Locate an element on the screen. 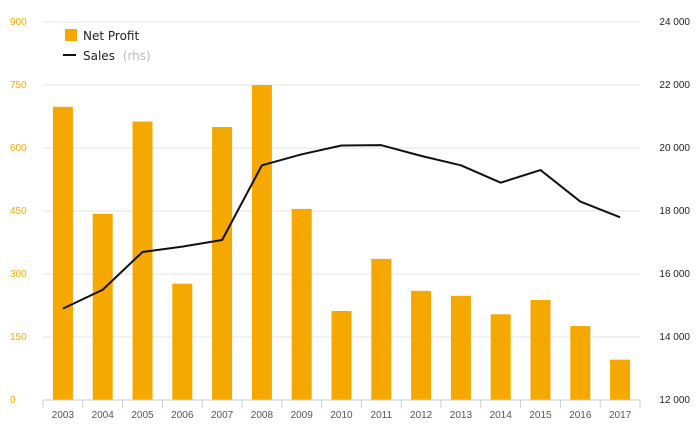 This screenshot has height=433, width=700. y-right-tick-label: 20 000 is located at coordinates (674, 148).